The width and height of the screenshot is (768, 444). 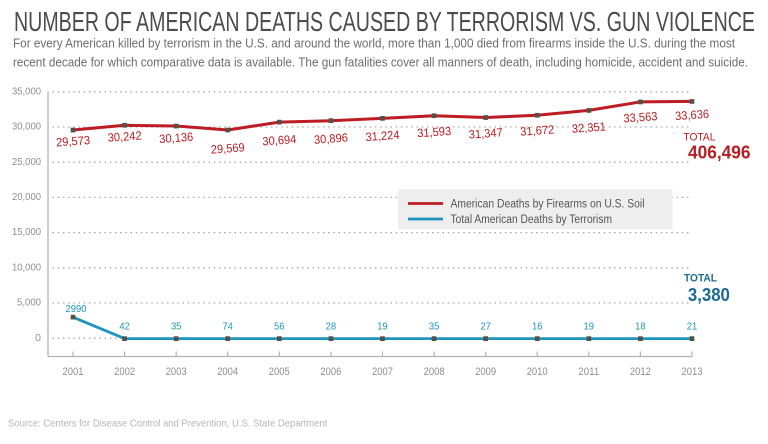 I want to click on svg-text: 31,347, so click(x=485, y=133).